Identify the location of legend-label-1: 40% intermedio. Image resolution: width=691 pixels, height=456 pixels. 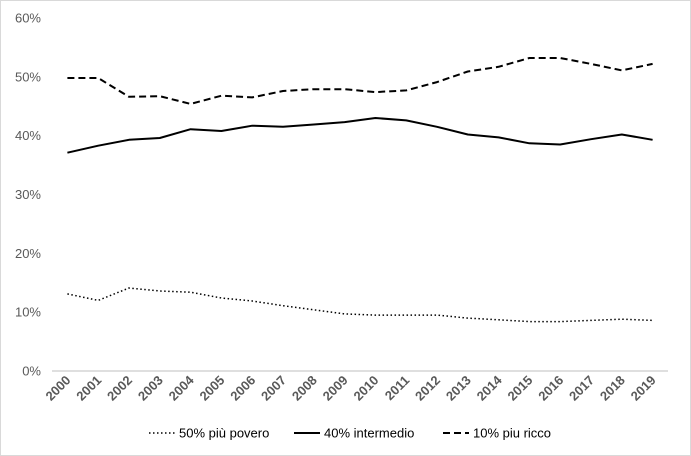
(369, 433).